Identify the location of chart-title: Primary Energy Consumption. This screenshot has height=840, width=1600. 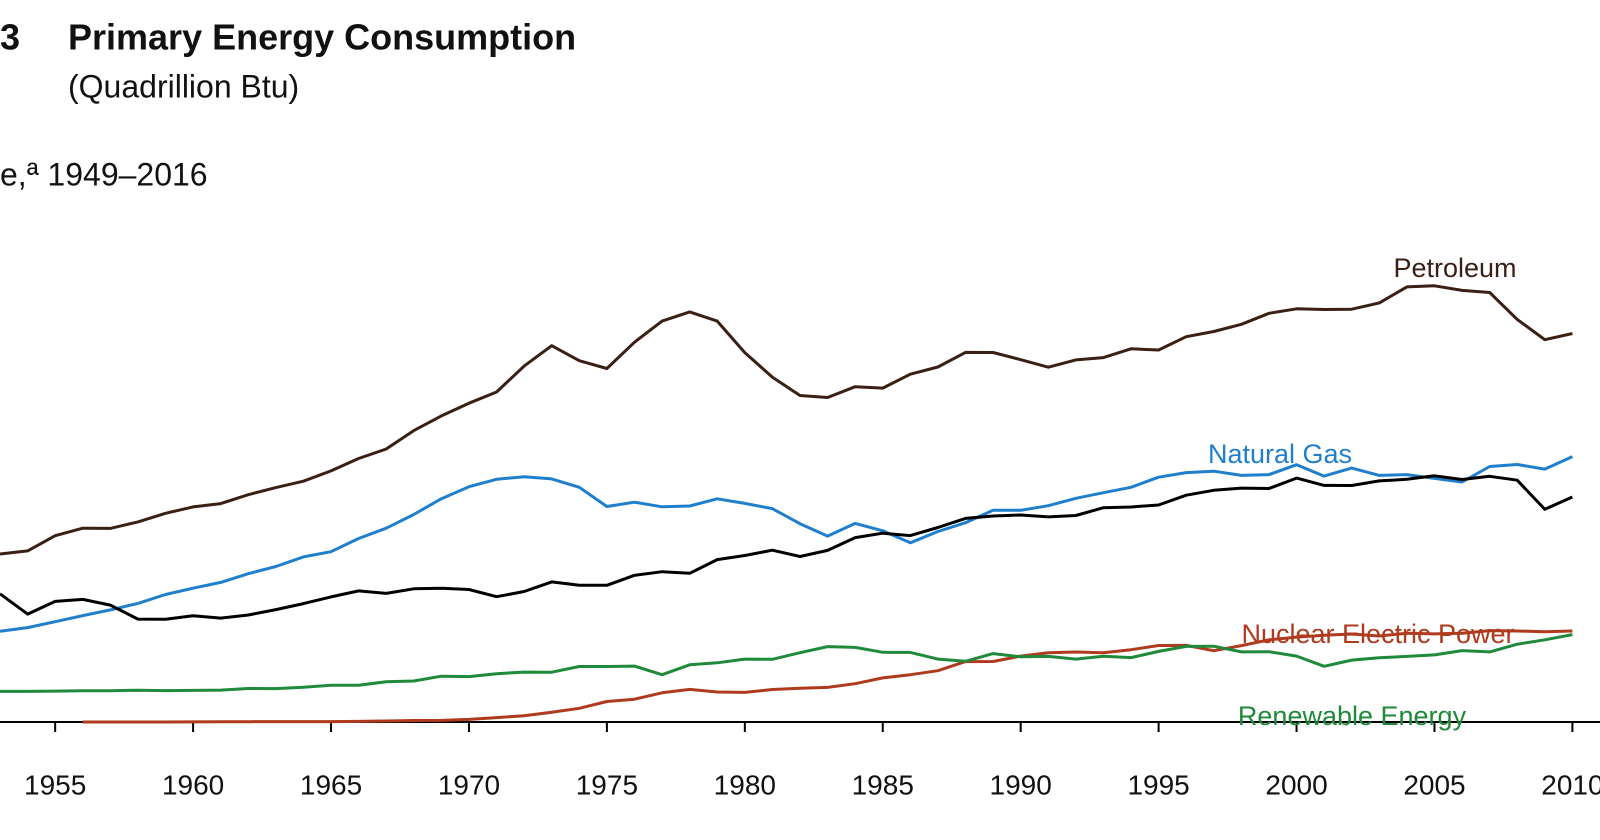
(322, 37).